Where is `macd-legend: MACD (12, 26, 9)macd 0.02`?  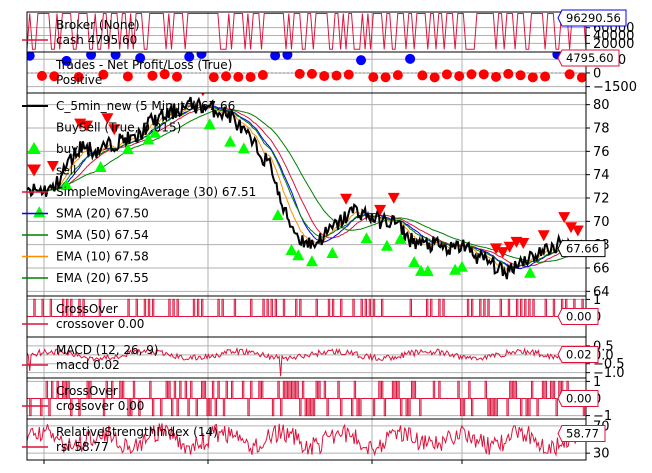
macd-legend: MACD (12, 26, 9)macd 0.02 is located at coordinates (90, 357).